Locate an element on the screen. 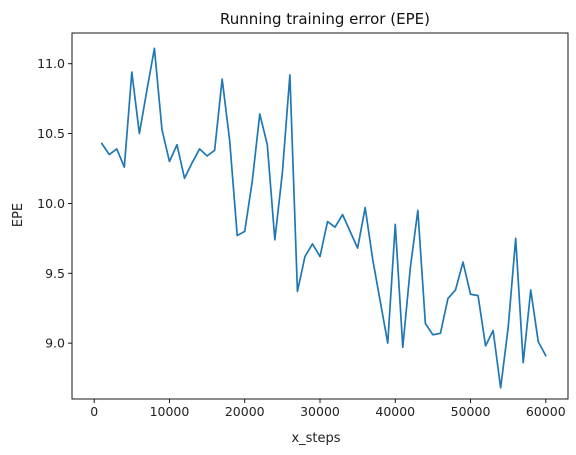  y-tick-label: 11.0 is located at coordinates (51, 63).